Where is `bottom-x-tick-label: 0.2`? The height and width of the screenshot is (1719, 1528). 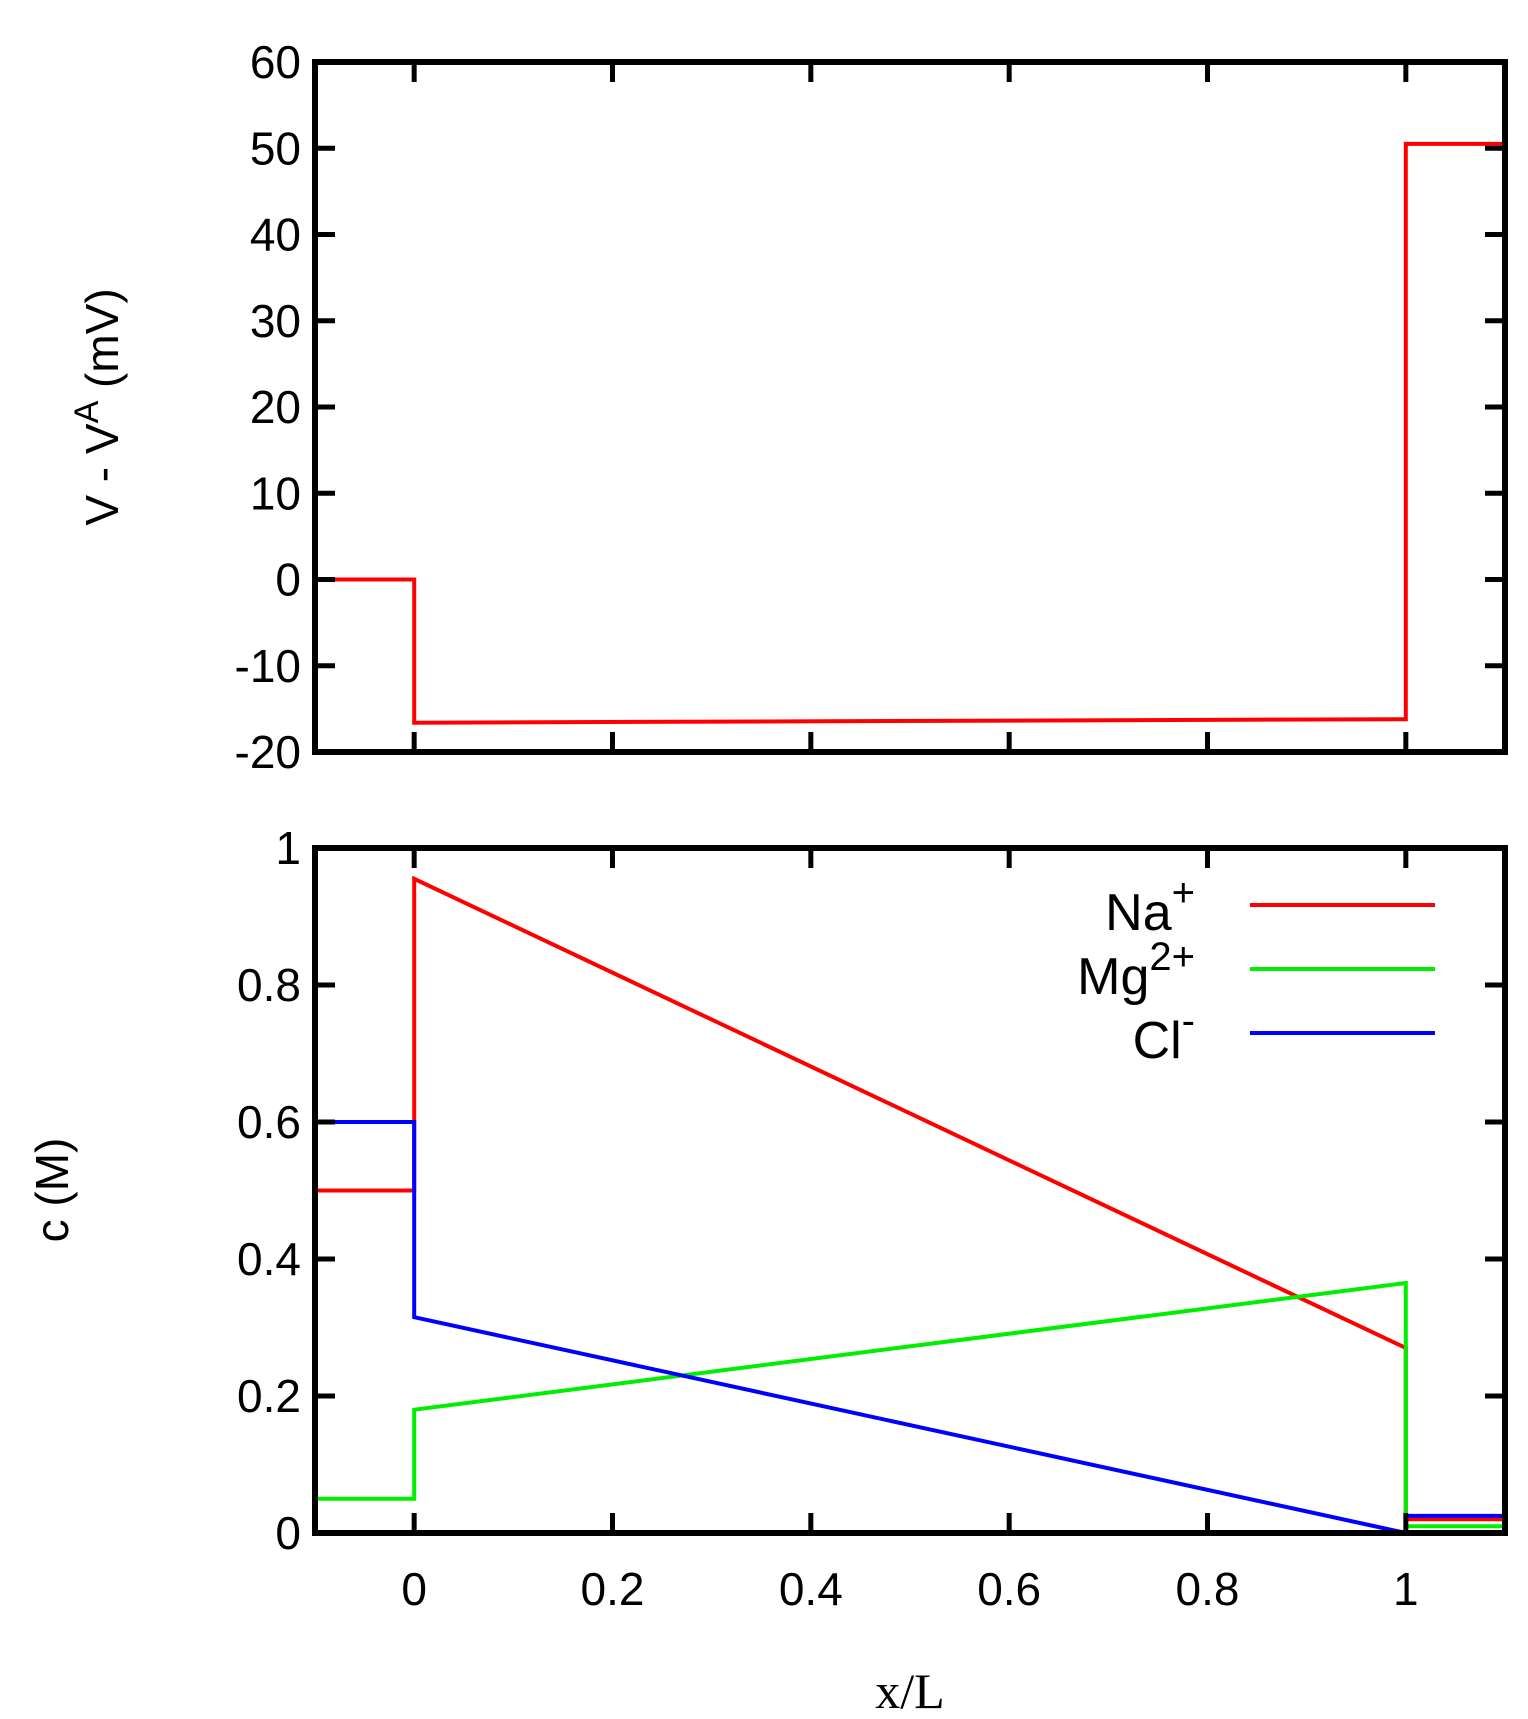 bottom-x-tick-label: 0.2 is located at coordinates (613, 1589).